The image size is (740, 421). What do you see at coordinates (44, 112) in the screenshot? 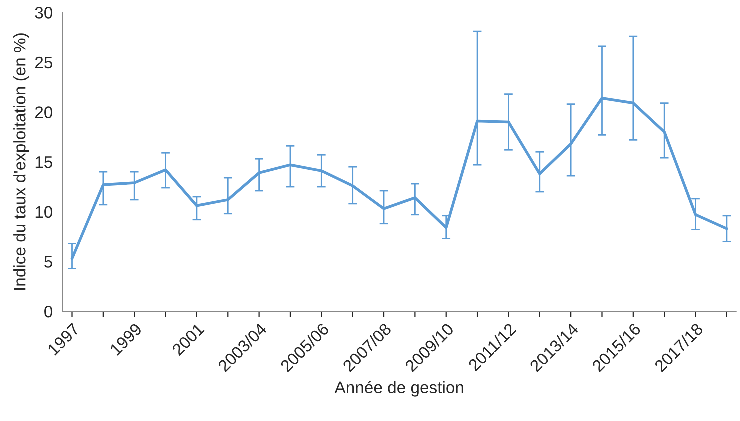
I see `y-tick-label: 20` at bounding box center [44, 112].